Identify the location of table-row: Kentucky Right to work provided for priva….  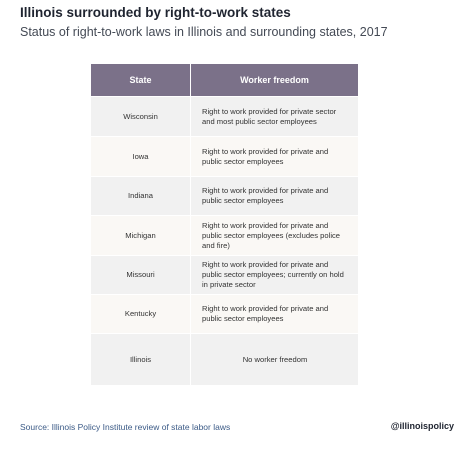
(224, 314).